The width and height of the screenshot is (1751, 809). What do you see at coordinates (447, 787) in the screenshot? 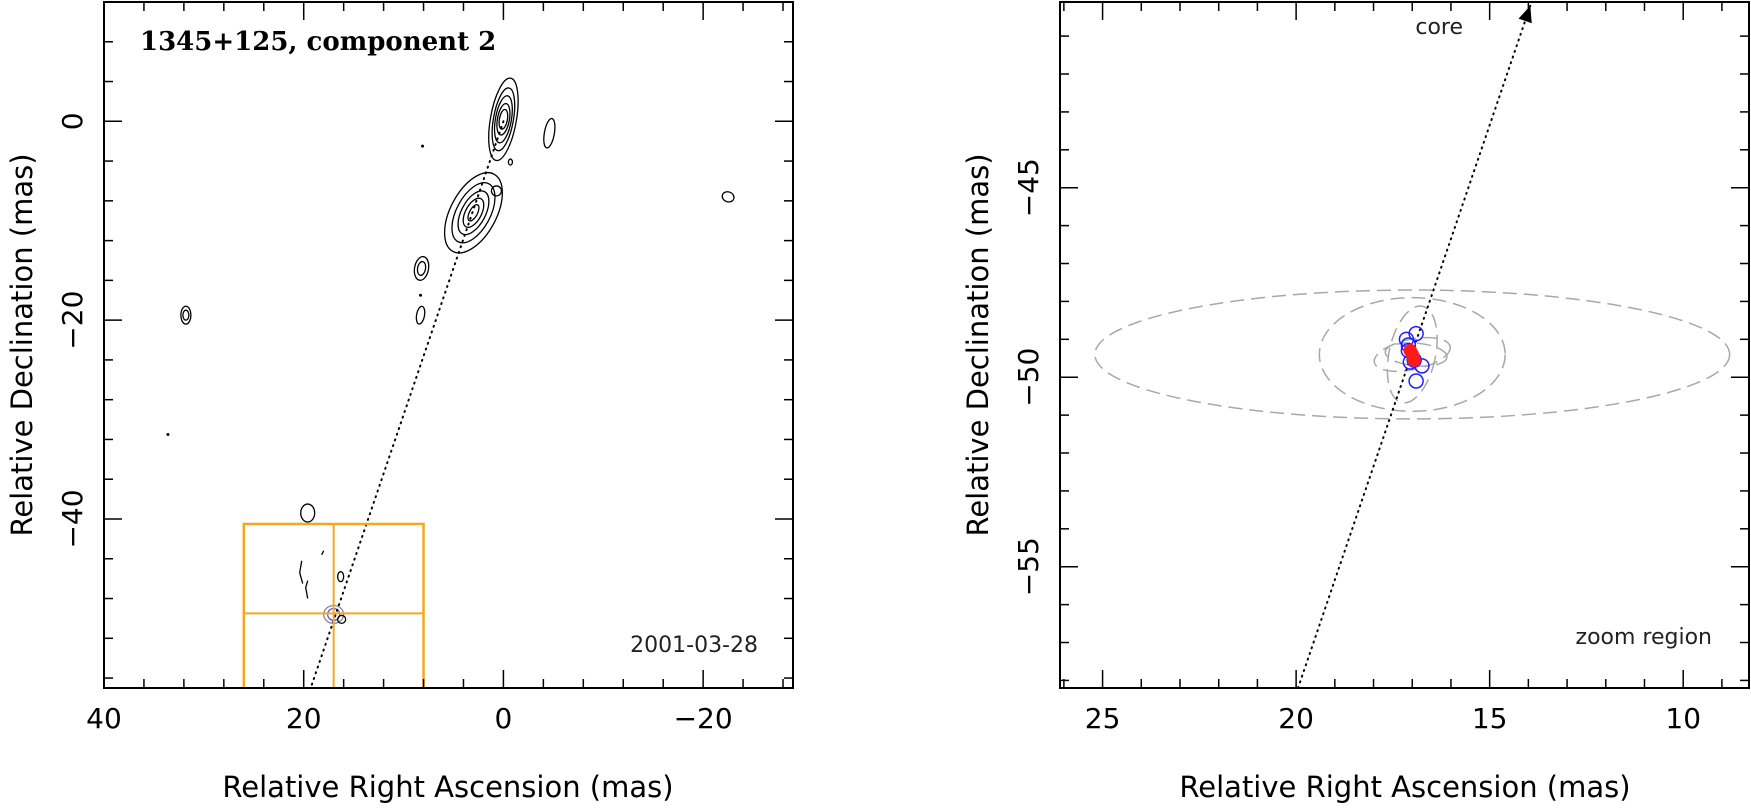
I see `left-x-axis-label: Relative Right Ascension (mas)` at bounding box center [447, 787].